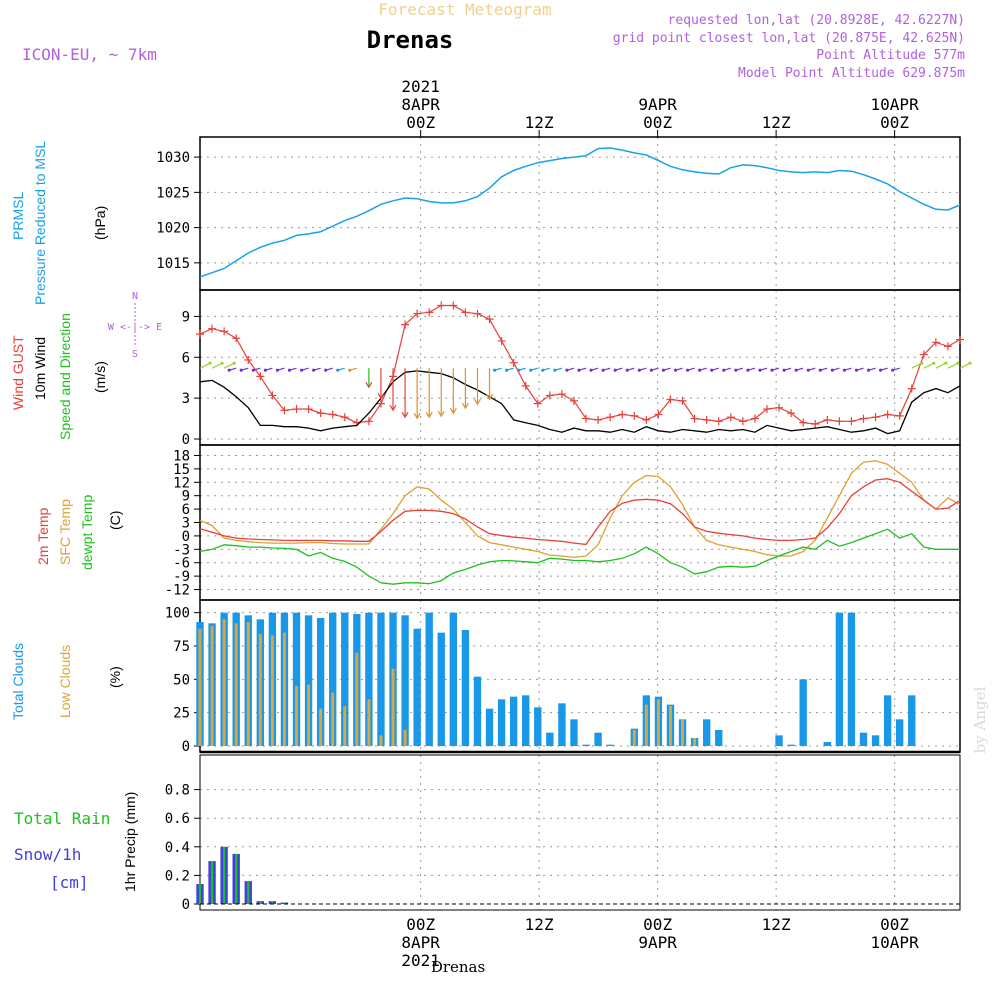 The width and height of the screenshot is (1000, 1000). Describe the element at coordinates (657, 942) in the screenshot. I see `date-label-bottom: 9APR` at that location.